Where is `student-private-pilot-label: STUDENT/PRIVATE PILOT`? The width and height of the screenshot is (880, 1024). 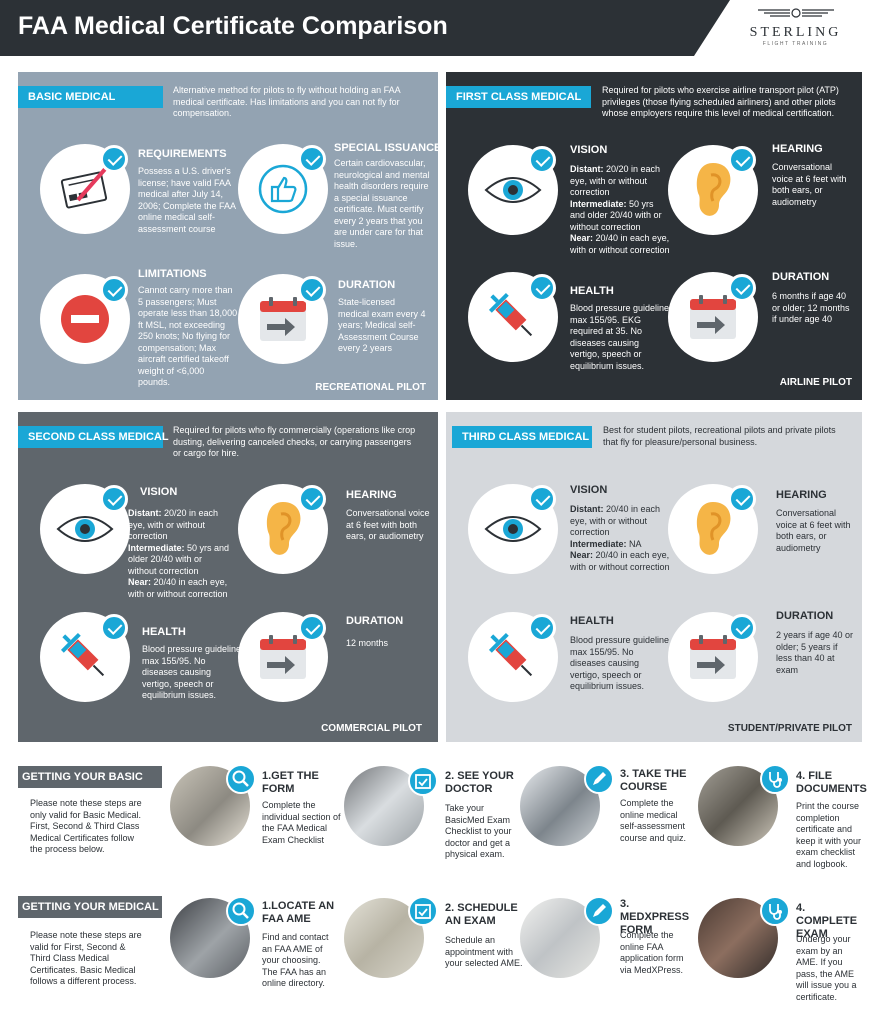 student-private-pilot-label: STUDENT/PRIVATE PILOT is located at coordinates (789, 728).